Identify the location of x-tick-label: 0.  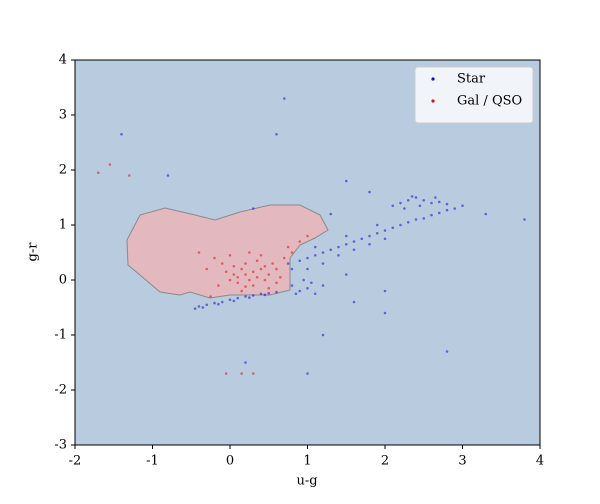
(230, 461).